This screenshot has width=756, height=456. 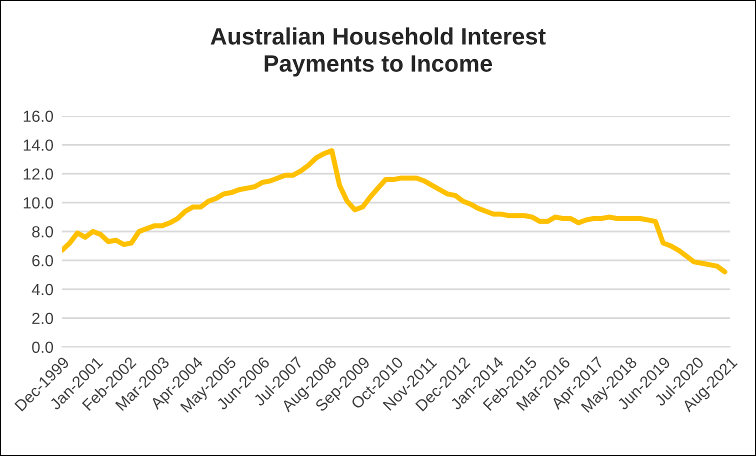 What do you see at coordinates (43, 290) in the screenshot?
I see `y-tick-label: 4.0` at bounding box center [43, 290].